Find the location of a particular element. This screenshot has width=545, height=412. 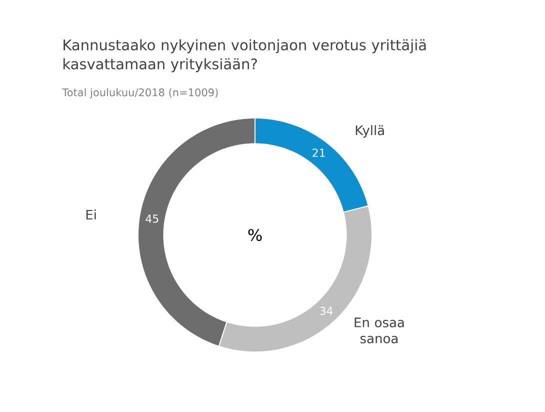

data-label: 34 is located at coordinates (326, 311).